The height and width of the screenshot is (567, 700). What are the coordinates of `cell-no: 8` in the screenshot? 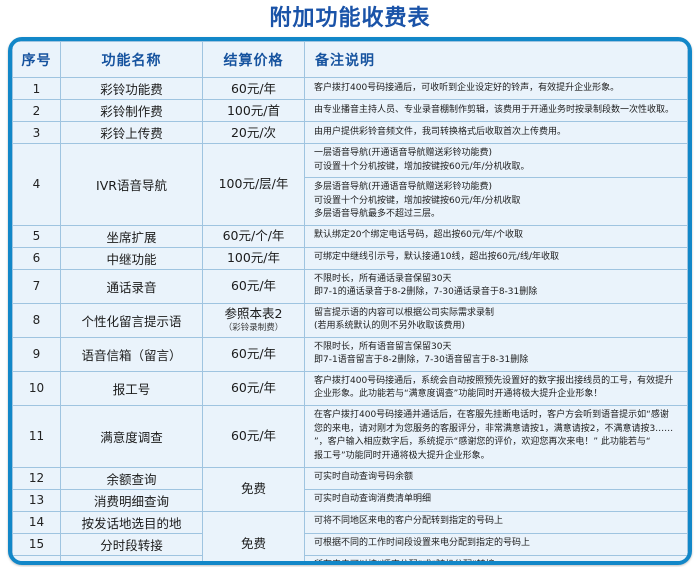 It's located at (36, 320).